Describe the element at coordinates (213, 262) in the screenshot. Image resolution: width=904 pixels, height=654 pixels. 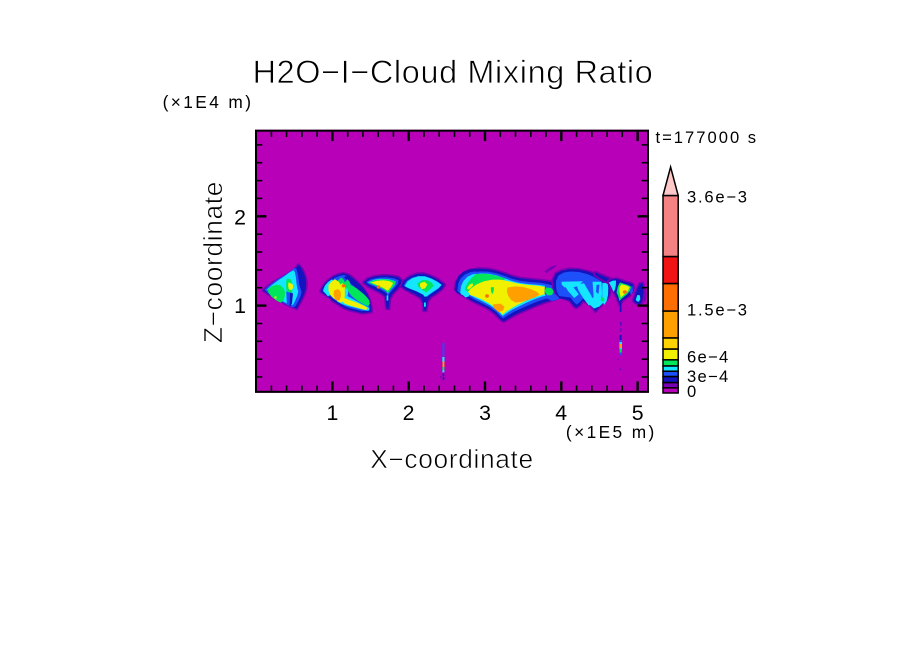
I see `svg-text: Z−coordinate` at that location.